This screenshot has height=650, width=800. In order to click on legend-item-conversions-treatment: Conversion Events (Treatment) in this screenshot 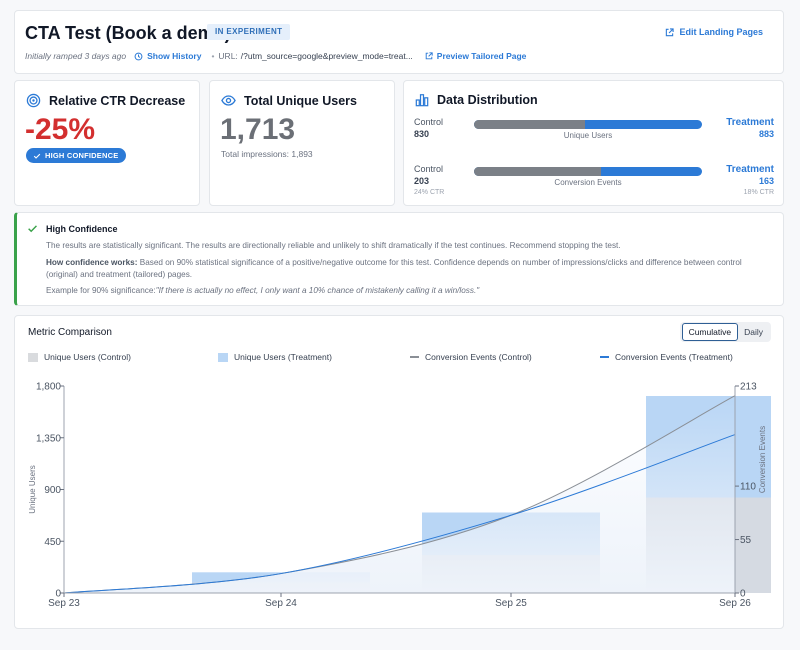, I will do `click(666, 357)`.